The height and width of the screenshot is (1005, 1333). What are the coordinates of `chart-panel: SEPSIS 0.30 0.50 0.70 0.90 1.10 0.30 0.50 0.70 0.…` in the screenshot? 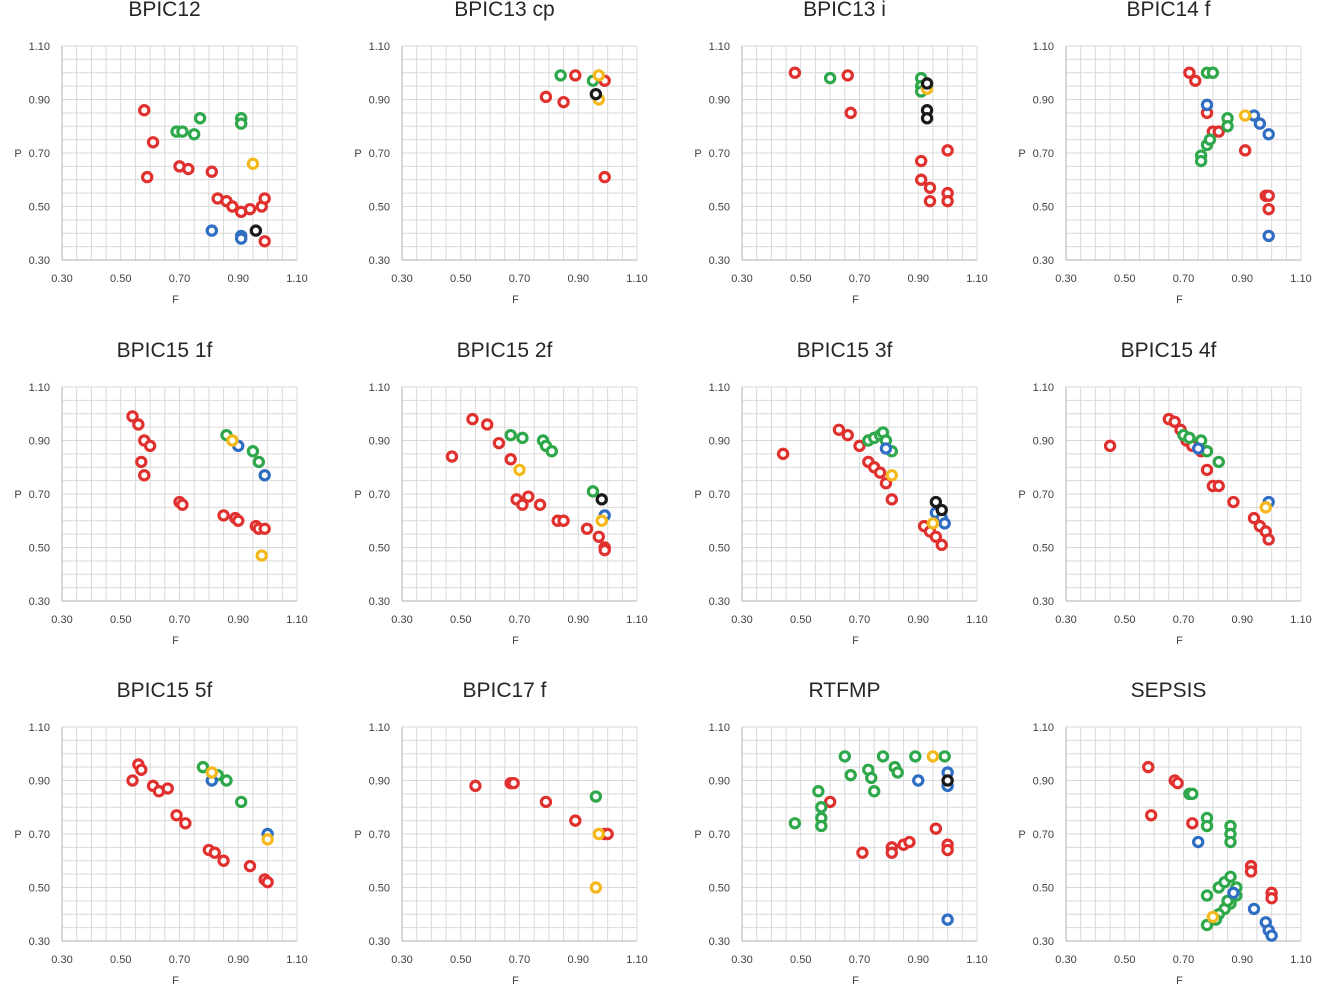 It's located at (1168, 842).